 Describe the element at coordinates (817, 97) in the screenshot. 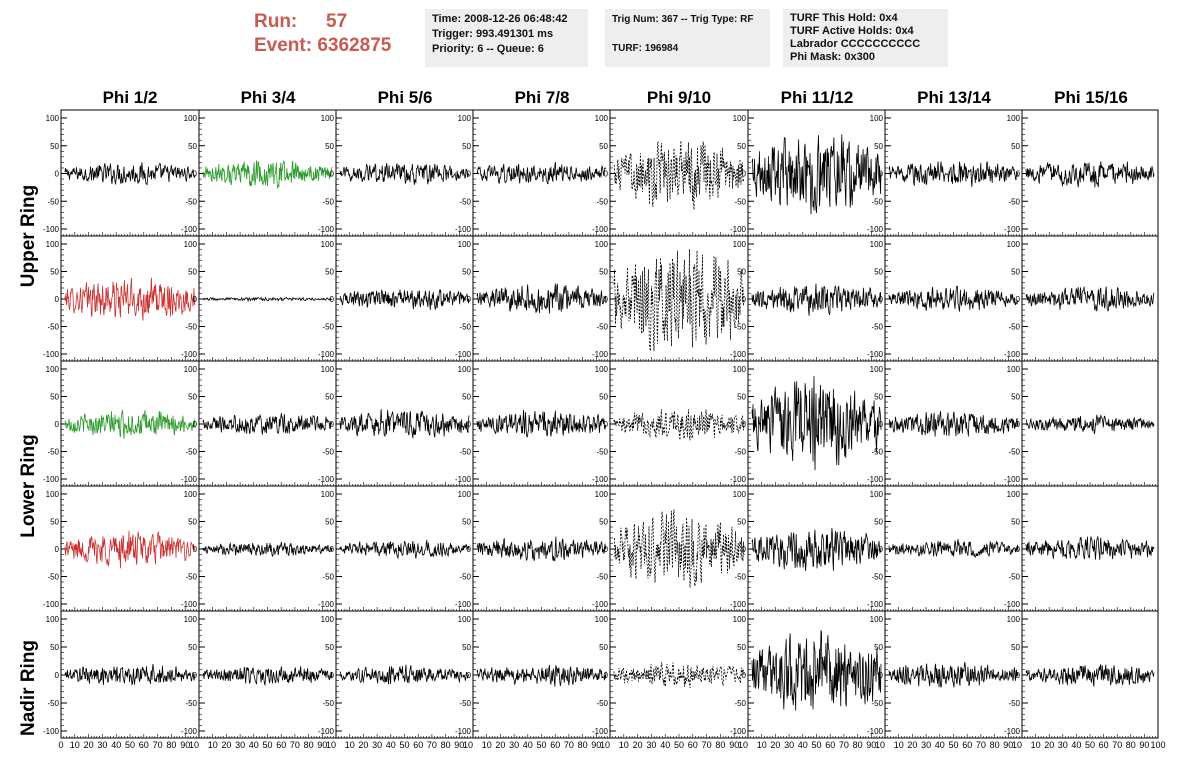

I see `column-header-phi-11-12: Phi 11/12` at that location.